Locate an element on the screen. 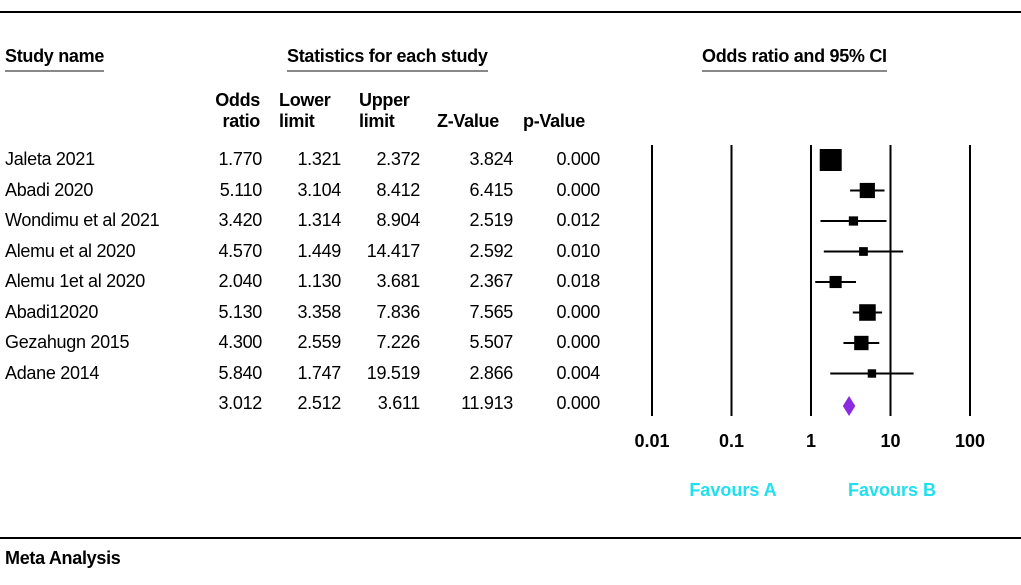 The width and height of the screenshot is (1021, 585). odds-ratio-cell: 5.840 is located at coordinates (240, 372).